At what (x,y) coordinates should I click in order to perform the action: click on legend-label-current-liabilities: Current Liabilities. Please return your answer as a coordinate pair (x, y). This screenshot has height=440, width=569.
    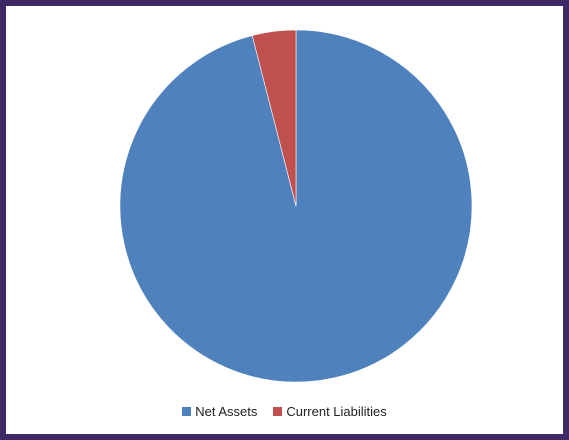
    Looking at the image, I should click on (336, 411).